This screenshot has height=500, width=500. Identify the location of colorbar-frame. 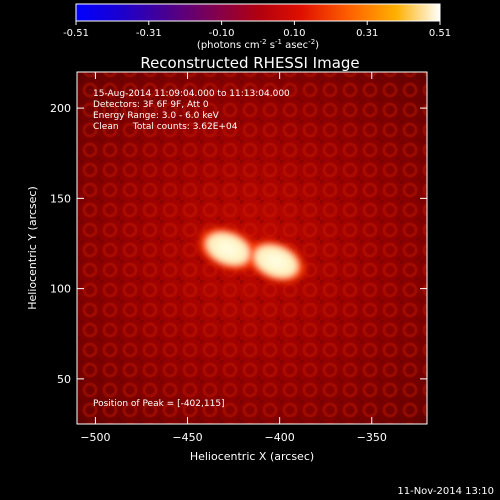
(258, 12).